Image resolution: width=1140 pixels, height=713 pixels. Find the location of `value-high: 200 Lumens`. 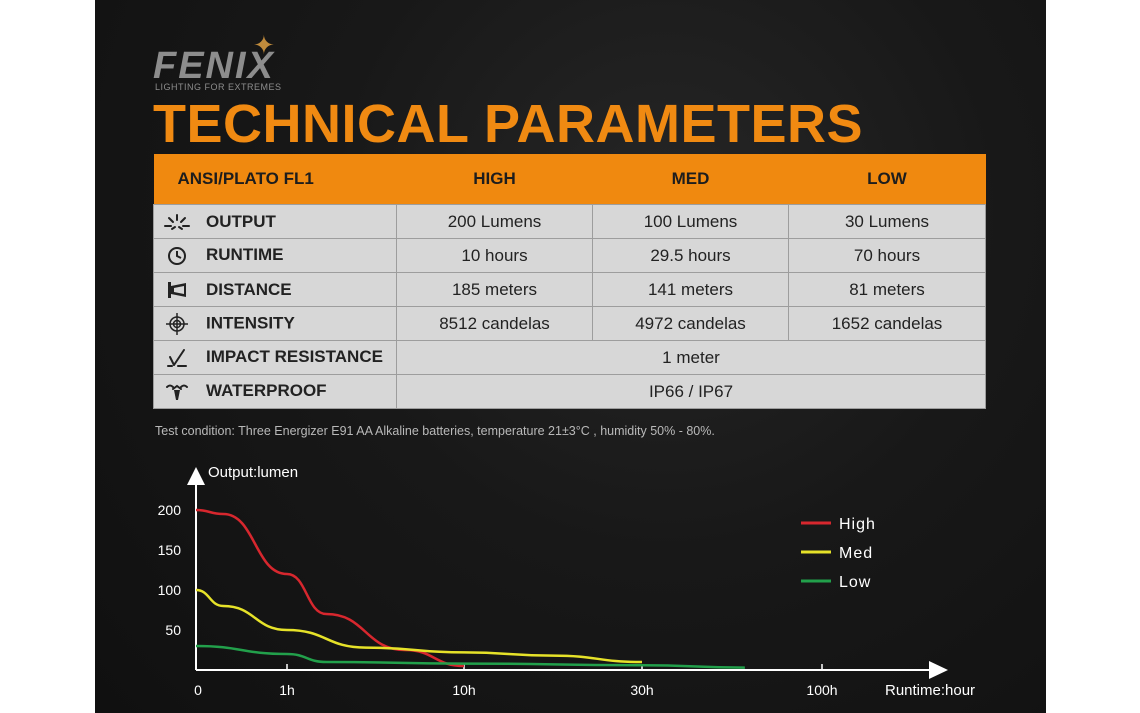

value-high: 200 Lumens is located at coordinates (494, 221).